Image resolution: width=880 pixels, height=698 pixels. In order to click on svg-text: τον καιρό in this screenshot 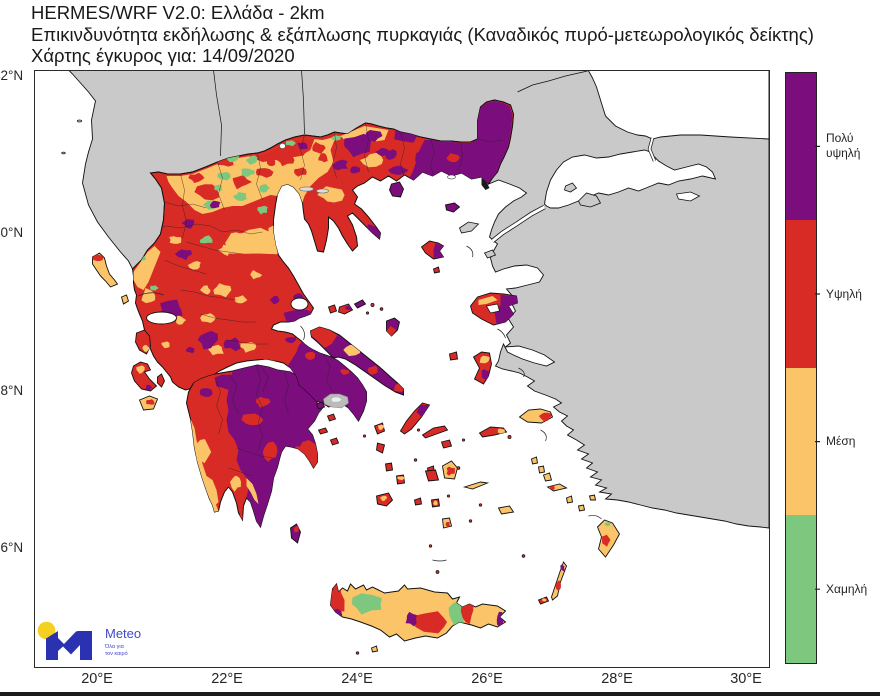, I will do `click(116, 653)`.